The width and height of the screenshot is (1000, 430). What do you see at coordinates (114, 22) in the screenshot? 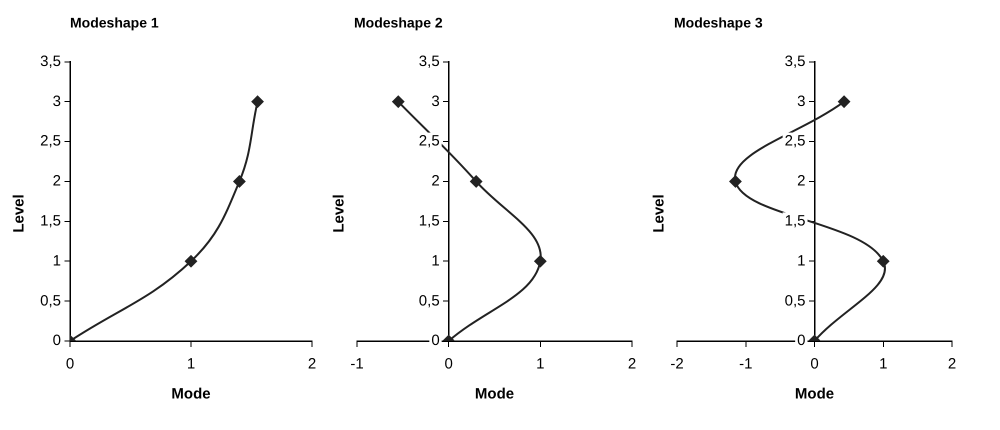
I see `chart-title: Modeshape 1` at bounding box center [114, 22].